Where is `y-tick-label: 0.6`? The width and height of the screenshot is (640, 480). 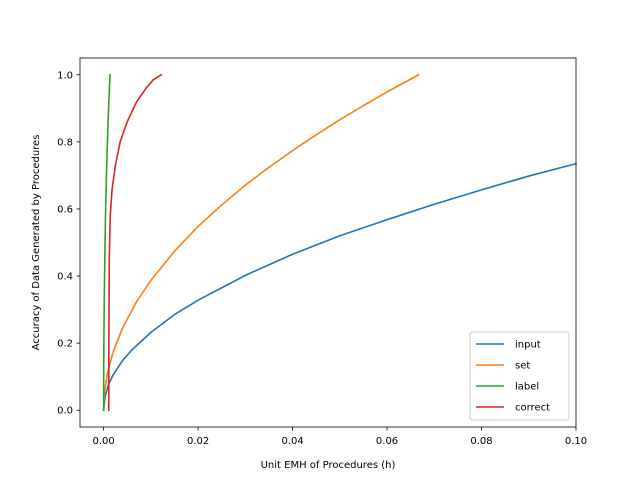 y-tick-label: 0.6 is located at coordinates (65, 209).